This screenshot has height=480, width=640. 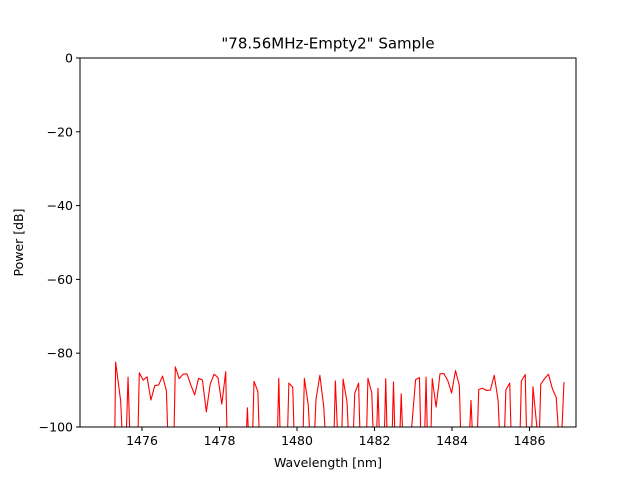 What do you see at coordinates (530, 440) in the screenshot?
I see `x-tick-label: 1486` at bounding box center [530, 440].